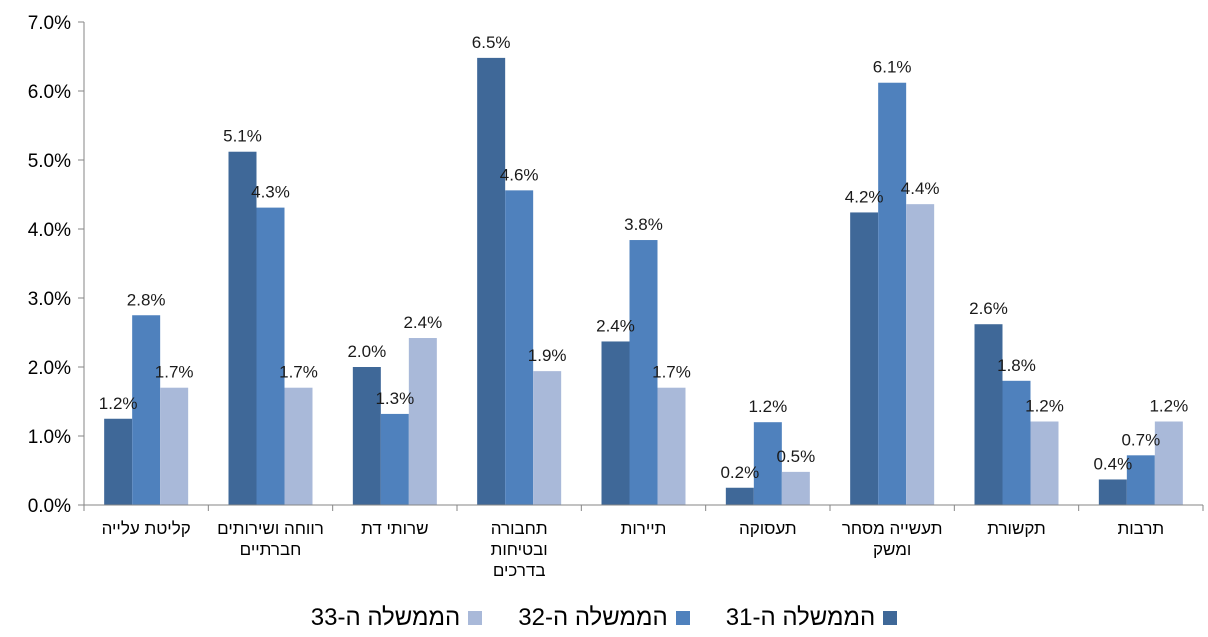  Describe the element at coordinates (795, 456) in the screenshot. I see `data-label: 0.5%` at that location.